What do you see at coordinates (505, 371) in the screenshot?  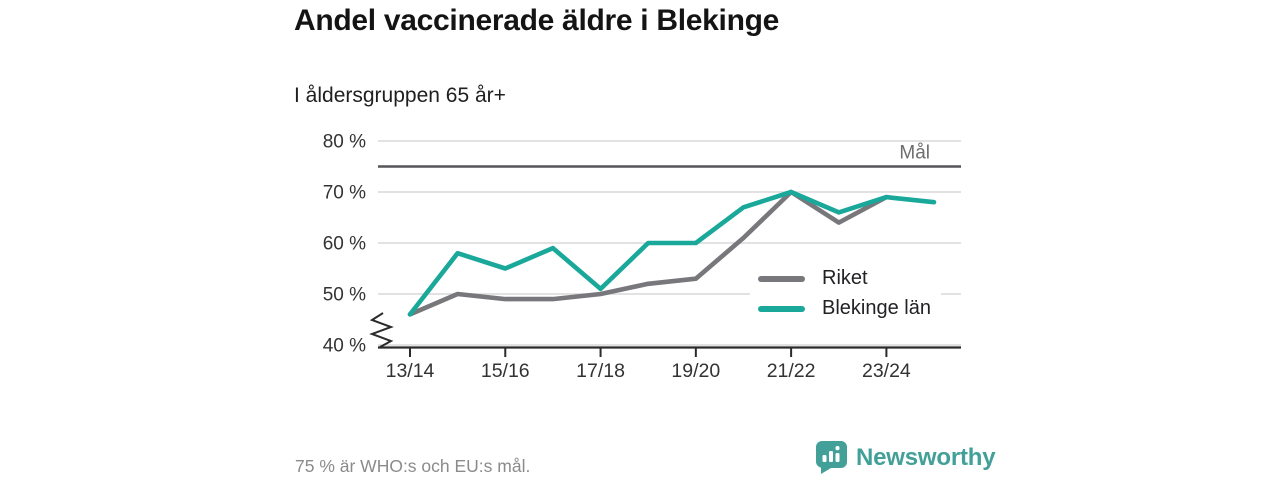 I see `x-tick-label-15/16: 15/16` at bounding box center [505, 371].